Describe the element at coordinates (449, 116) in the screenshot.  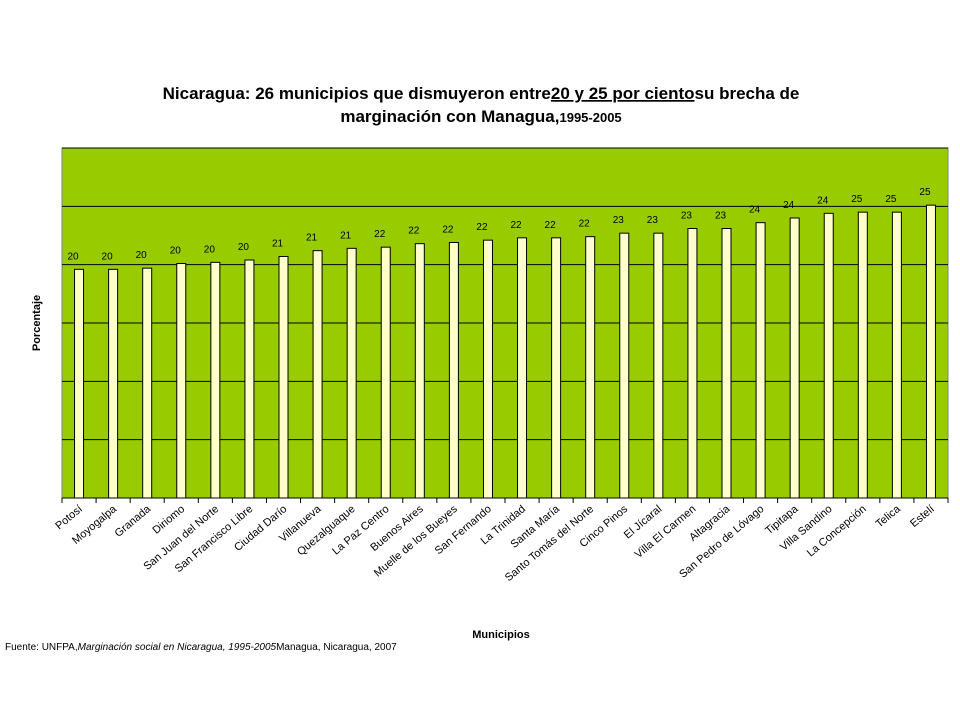
I see `title-part: marginación con Managua,` at that location.